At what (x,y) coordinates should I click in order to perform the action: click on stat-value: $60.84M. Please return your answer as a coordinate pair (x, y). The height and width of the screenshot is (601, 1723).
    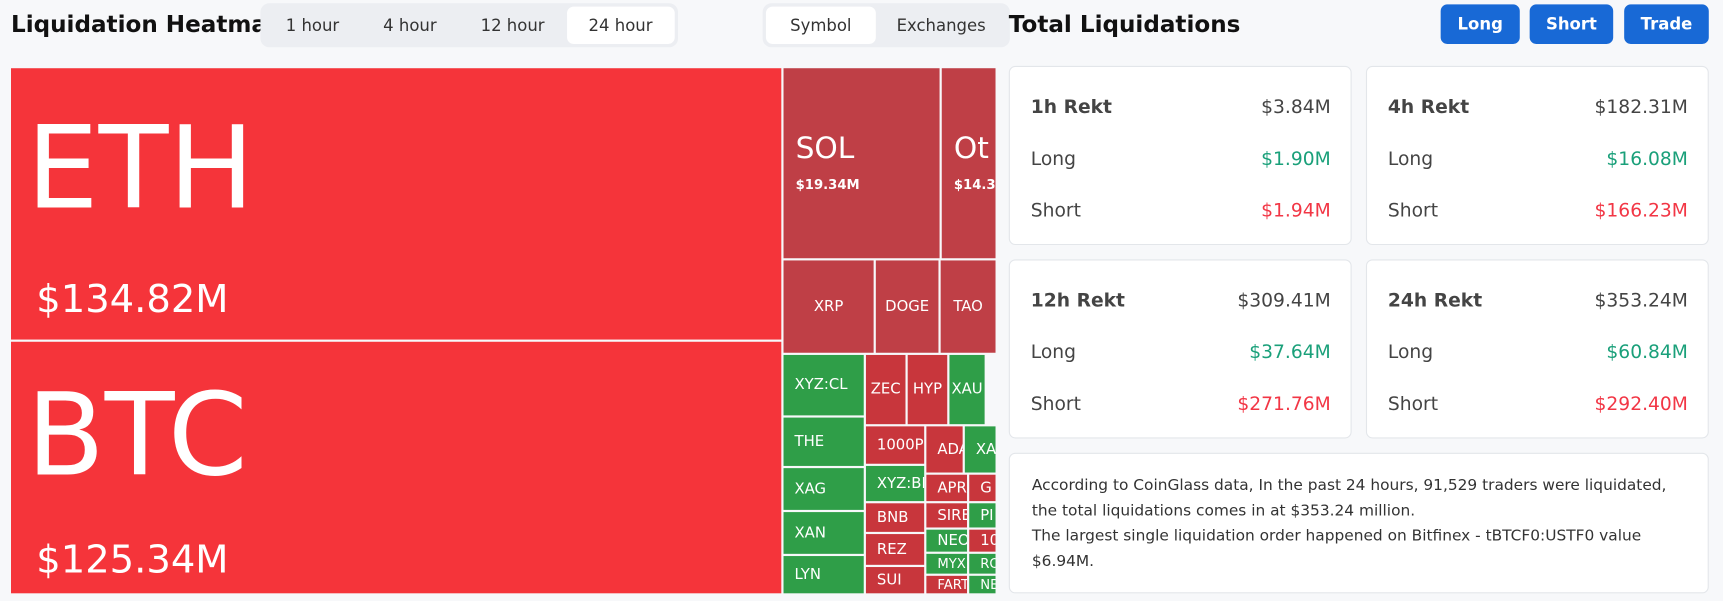
    Looking at the image, I should click on (1647, 352).